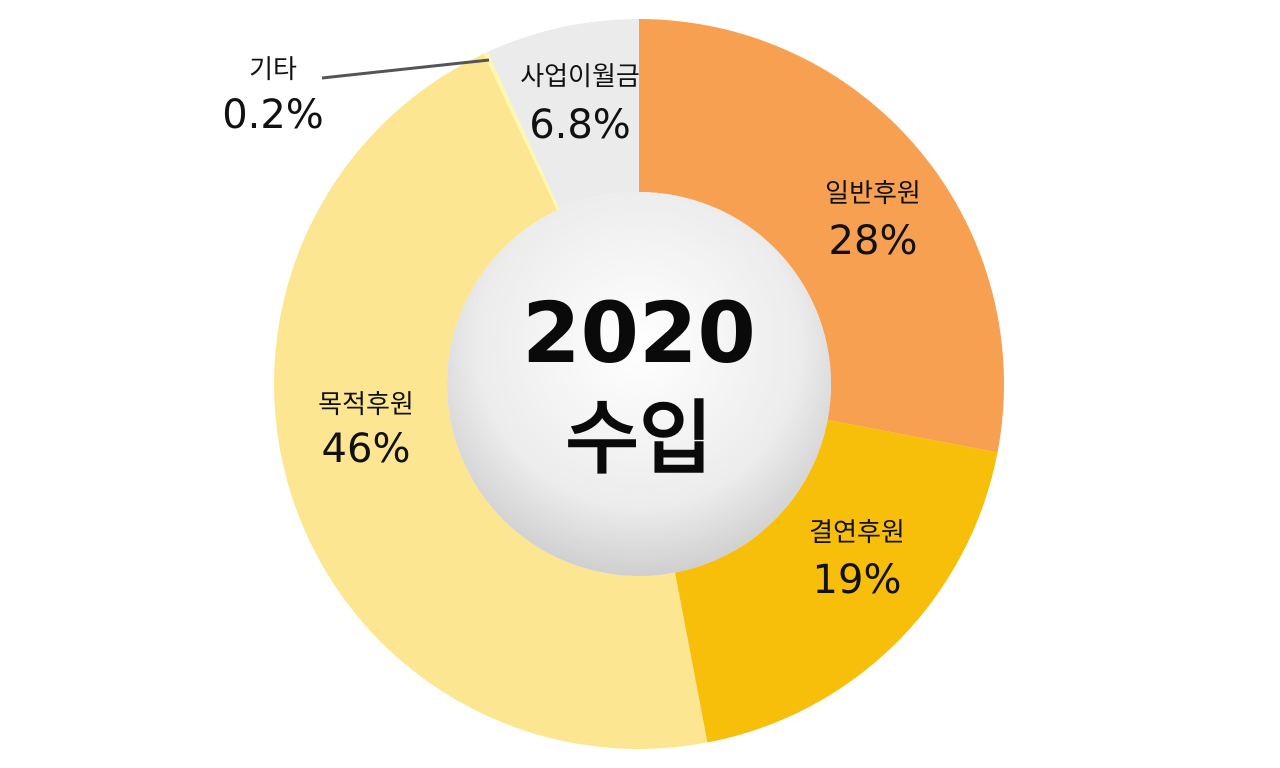  What do you see at coordinates (873, 194) in the screenshot?
I see `slice-label-name: 일반후원` at bounding box center [873, 194].